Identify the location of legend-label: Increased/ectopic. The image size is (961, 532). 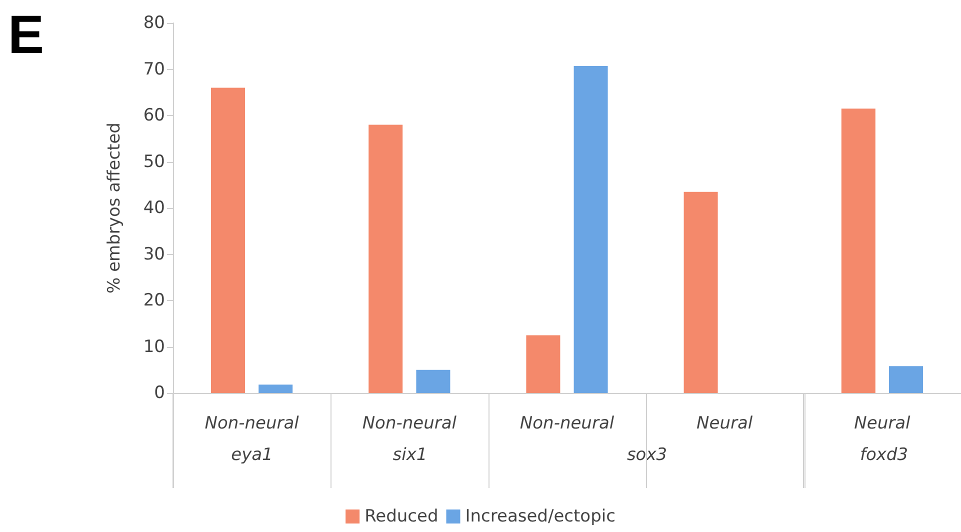
(540, 516).